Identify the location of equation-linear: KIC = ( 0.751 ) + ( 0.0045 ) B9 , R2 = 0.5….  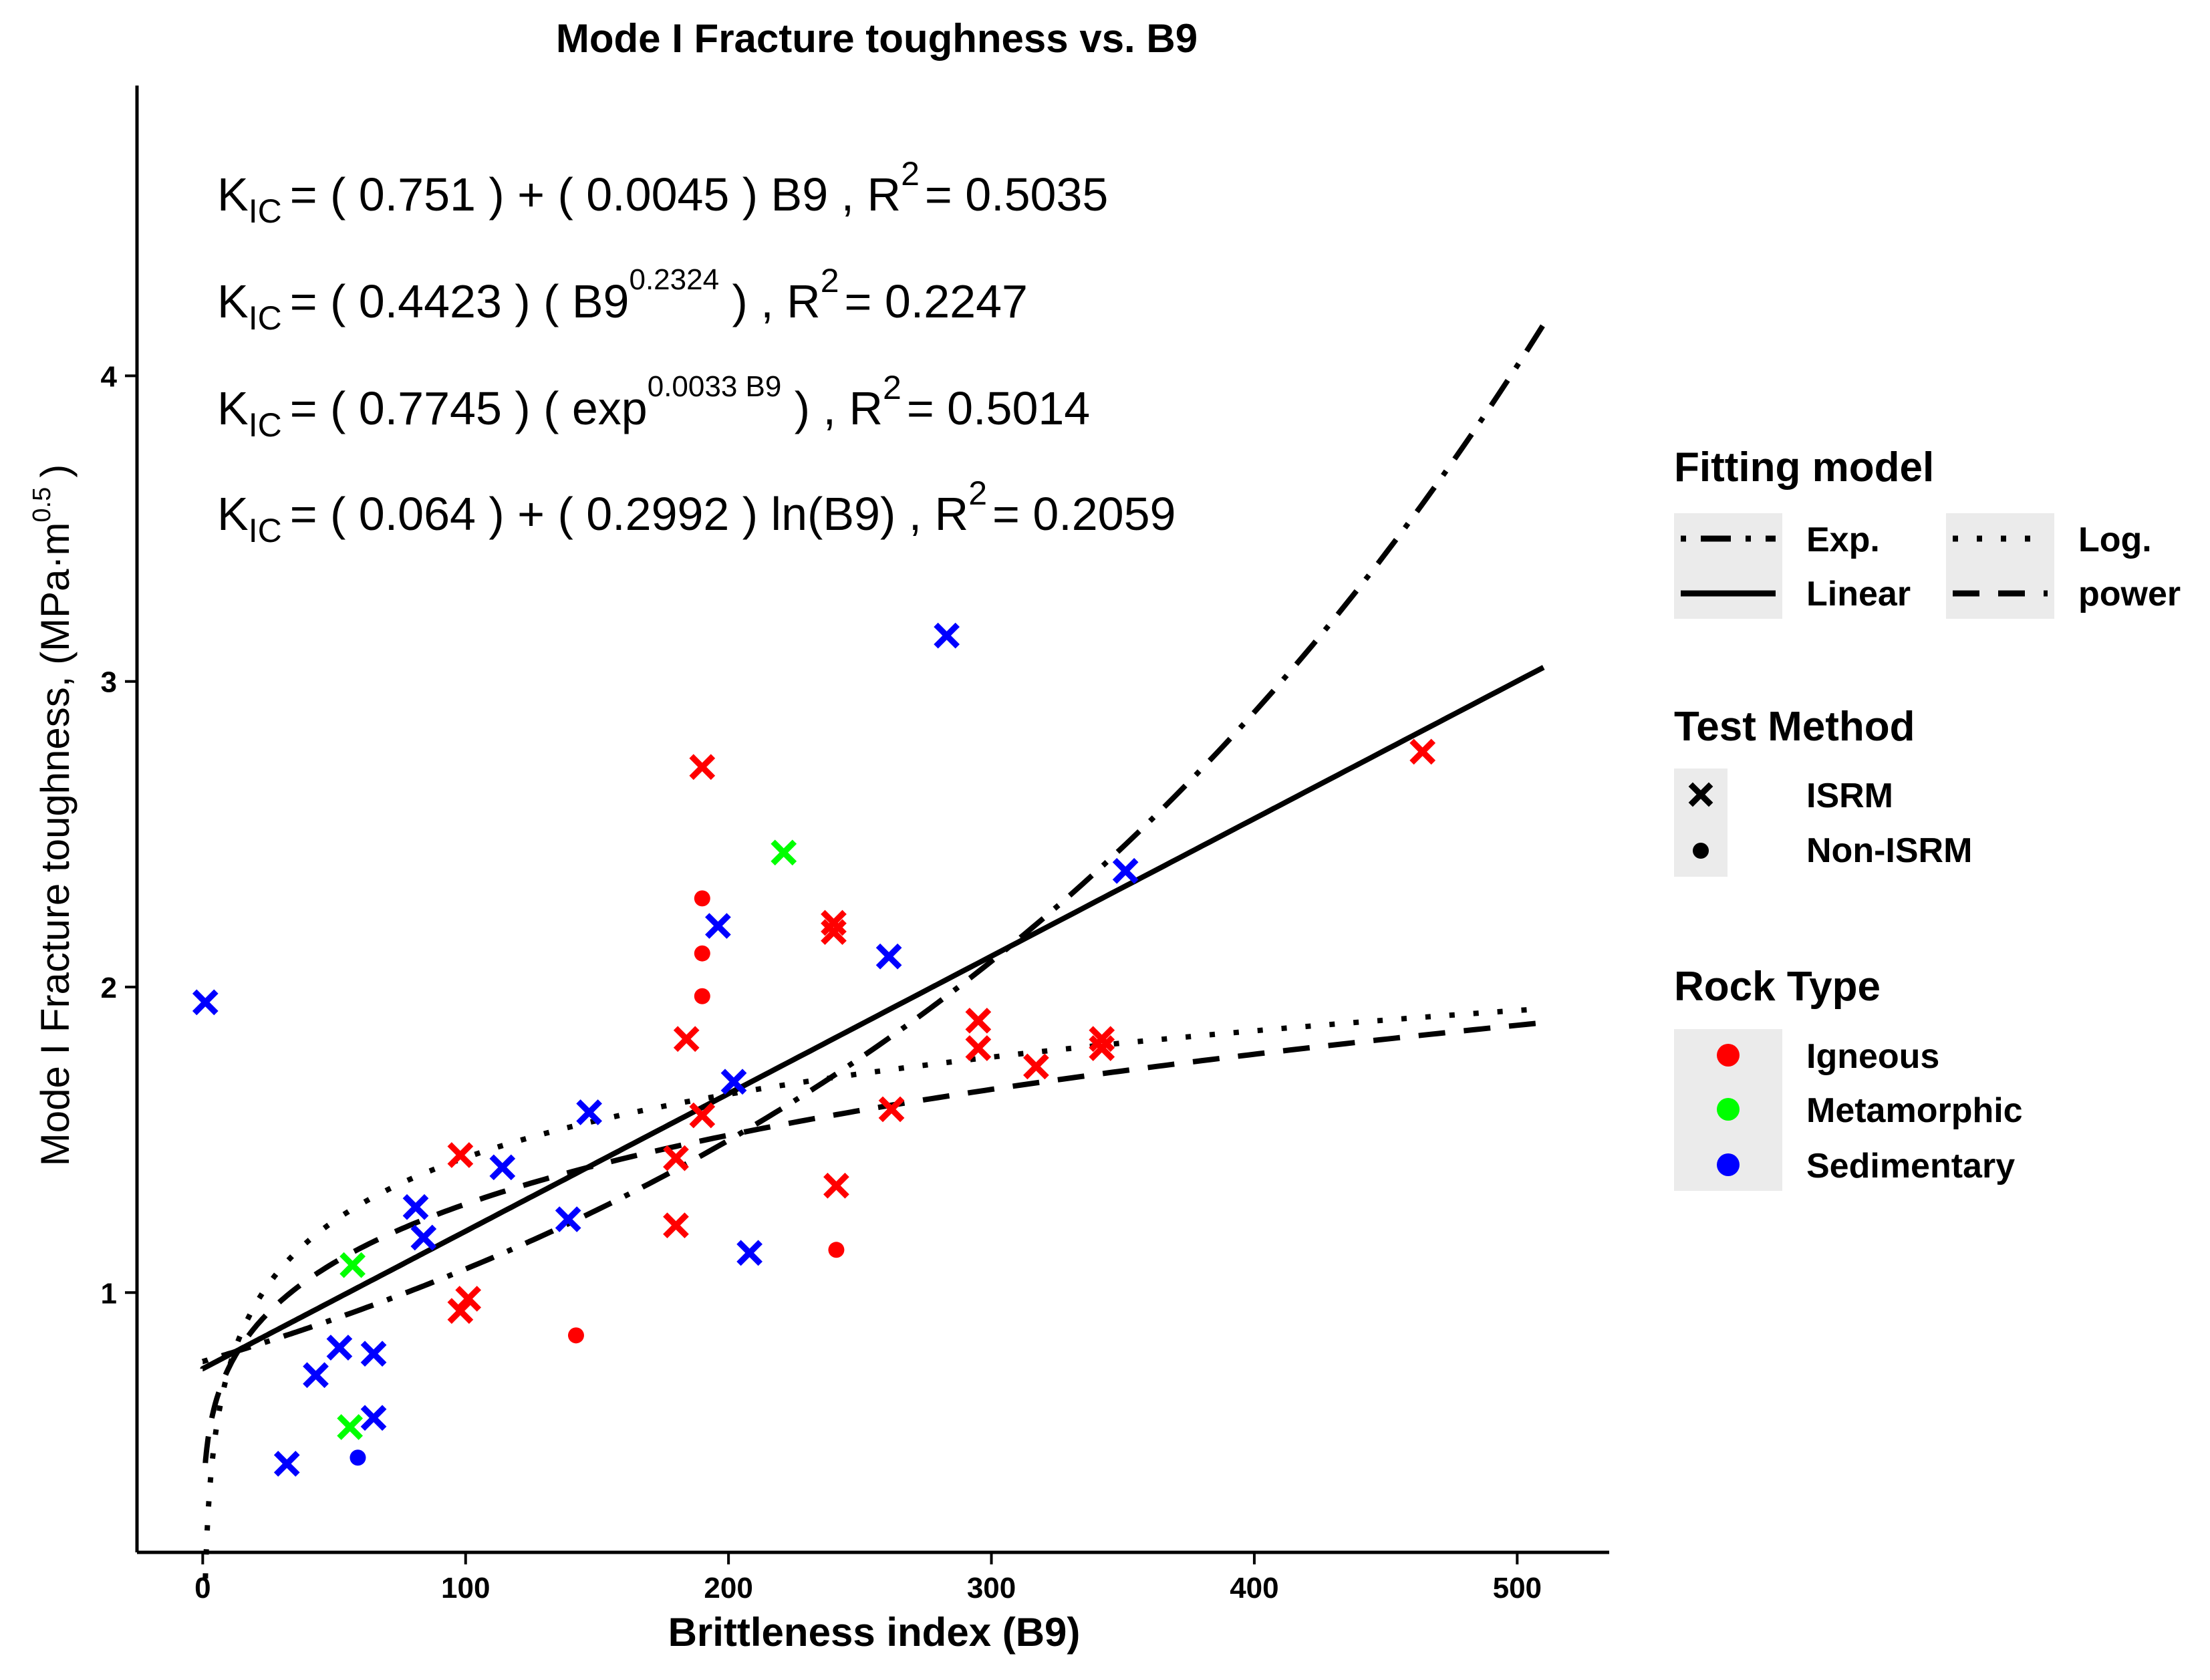
(662, 192).